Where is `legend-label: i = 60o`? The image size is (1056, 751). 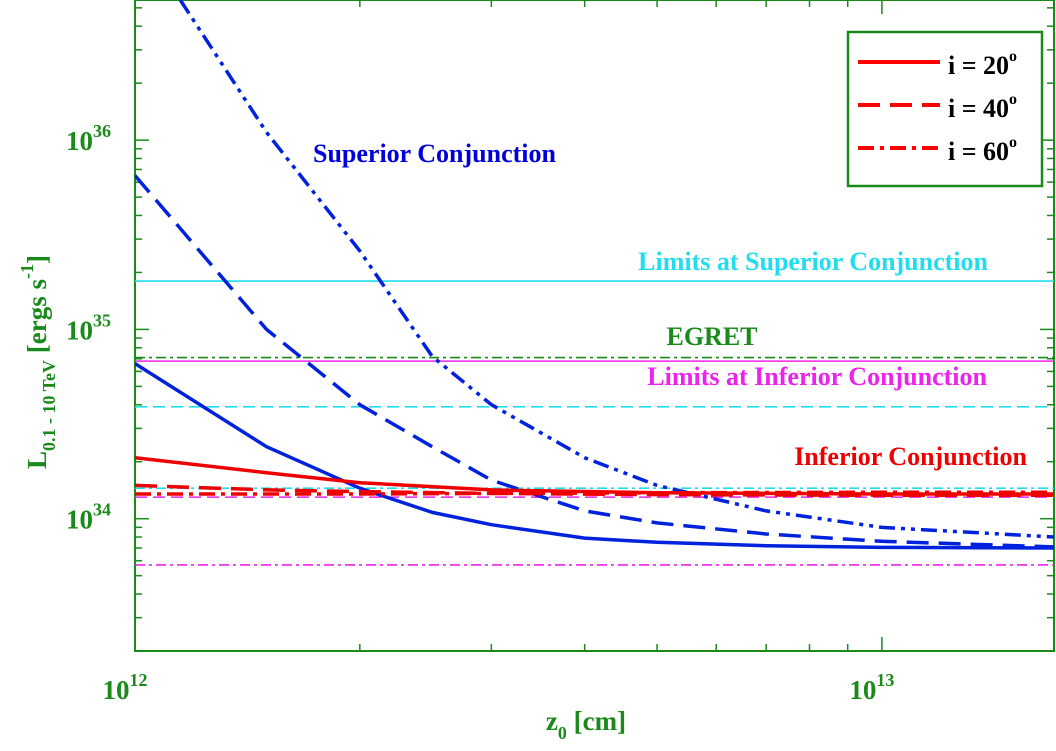
legend-label: i = 60o is located at coordinates (982, 150).